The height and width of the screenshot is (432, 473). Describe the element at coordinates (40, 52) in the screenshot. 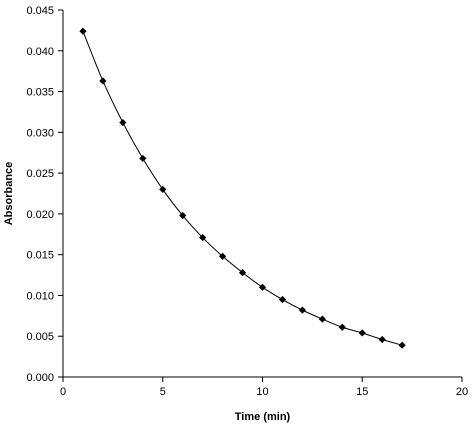

I see `y-tick-label: 0.040` at that location.